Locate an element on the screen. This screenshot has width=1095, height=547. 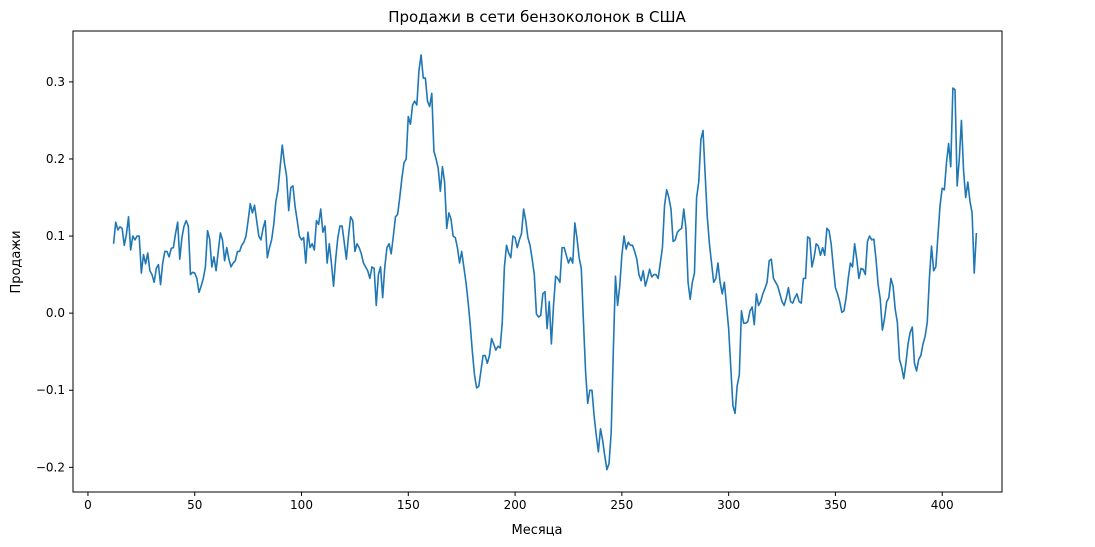
x-tick-label: 400 is located at coordinates (942, 505).